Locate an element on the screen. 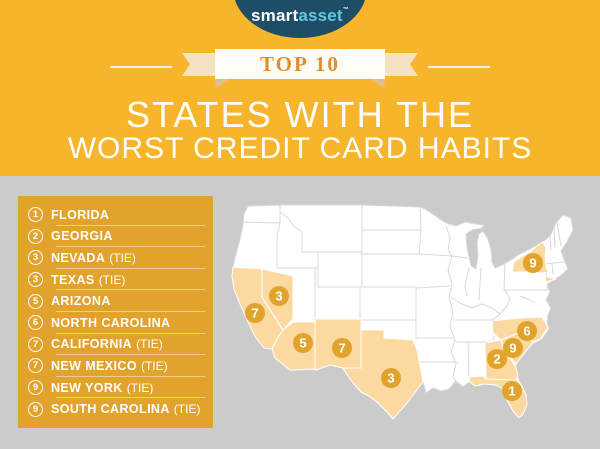 The image size is (600, 449). rank-state-name: TEXAS is located at coordinates (73, 279).